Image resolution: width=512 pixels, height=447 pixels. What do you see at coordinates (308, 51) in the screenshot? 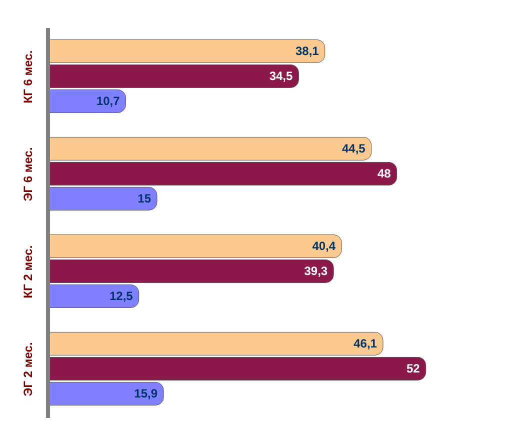
I see `data-label: 38,1` at bounding box center [308, 51].